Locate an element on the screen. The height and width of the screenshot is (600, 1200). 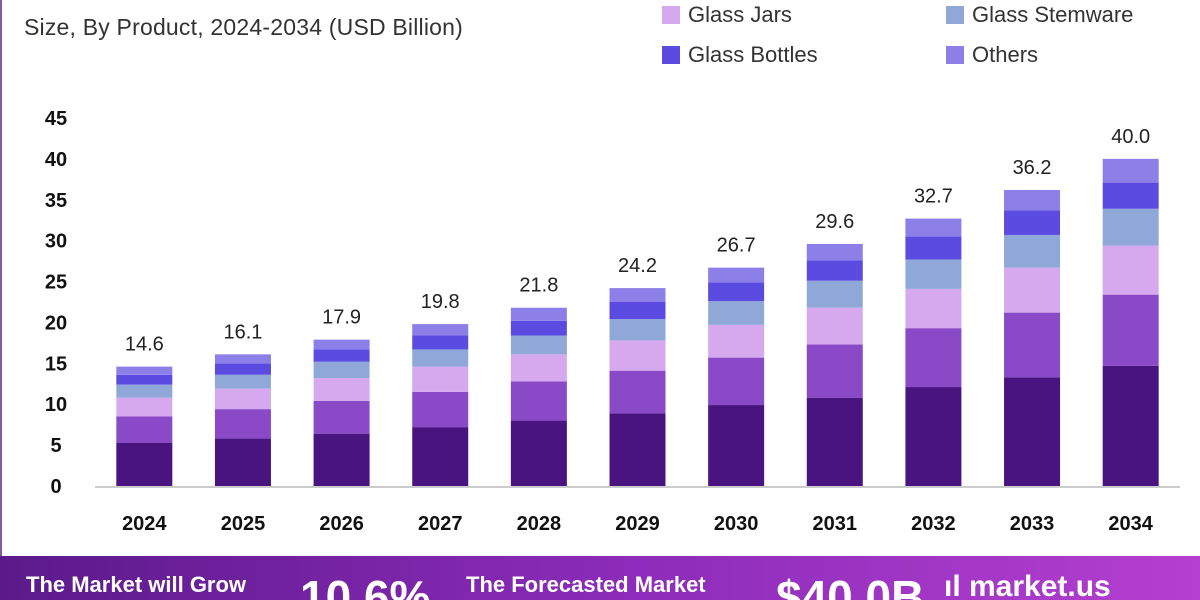
banner-forecast-text: The Forecasted Market is located at coordinates (586, 584).